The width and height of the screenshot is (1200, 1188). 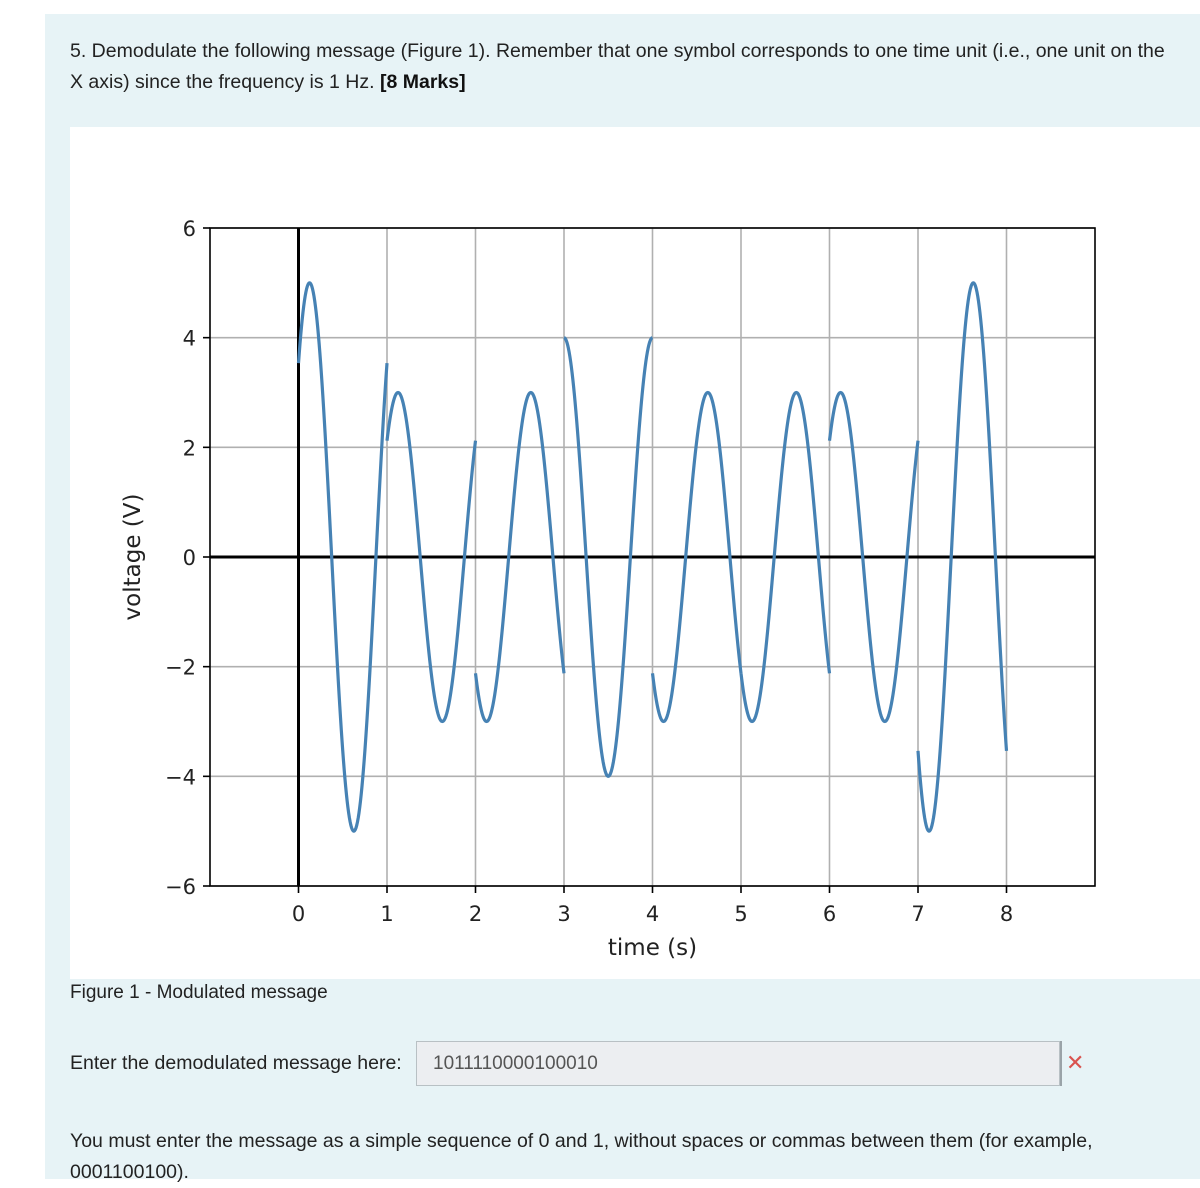 I want to click on cross-icon: ✕, so click(x=1075, y=1062).